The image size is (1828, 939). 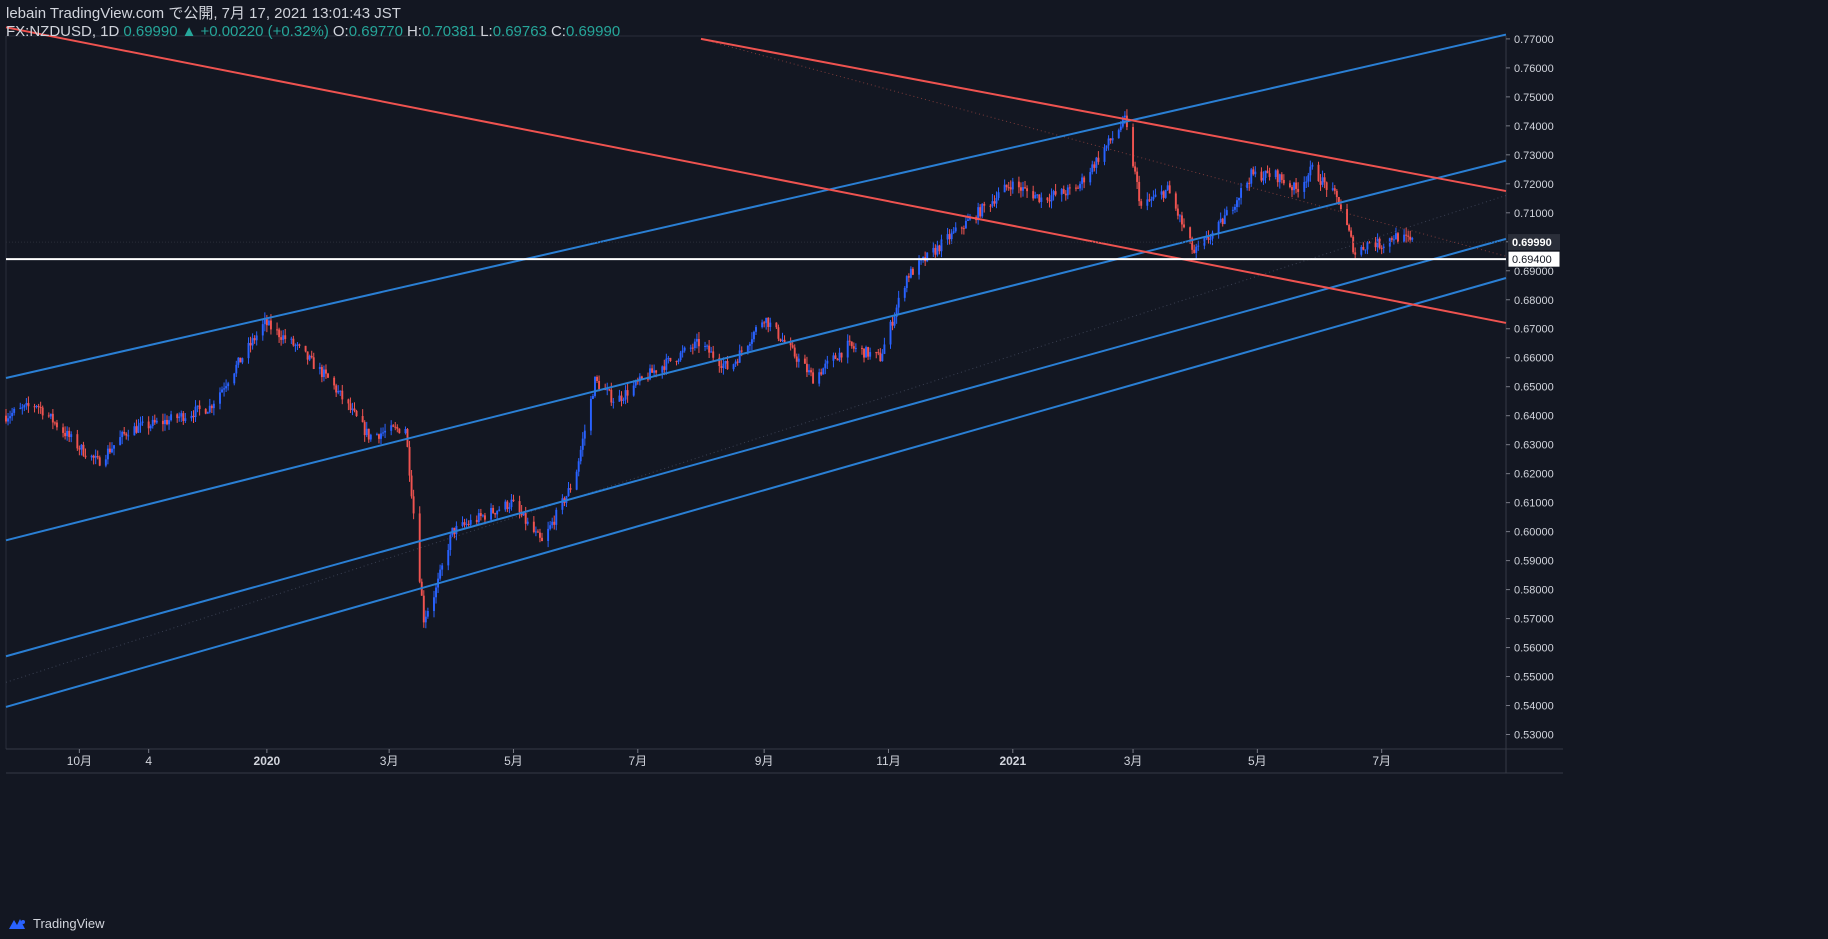 What do you see at coordinates (63, 31) in the screenshot?
I see `symbol-label: FX:NZDUSD, 1D` at bounding box center [63, 31].